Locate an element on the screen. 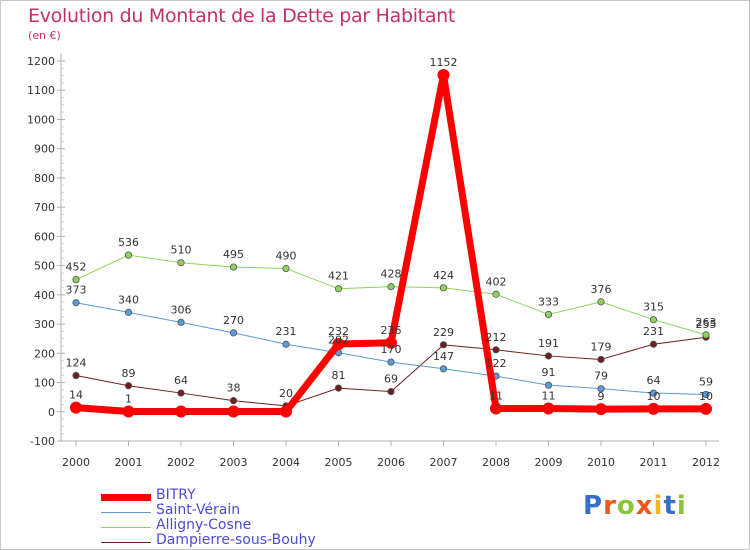 The height and width of the screenshot is (550, 750). y-tick-label: 400 is located at coordinates (44, 295).